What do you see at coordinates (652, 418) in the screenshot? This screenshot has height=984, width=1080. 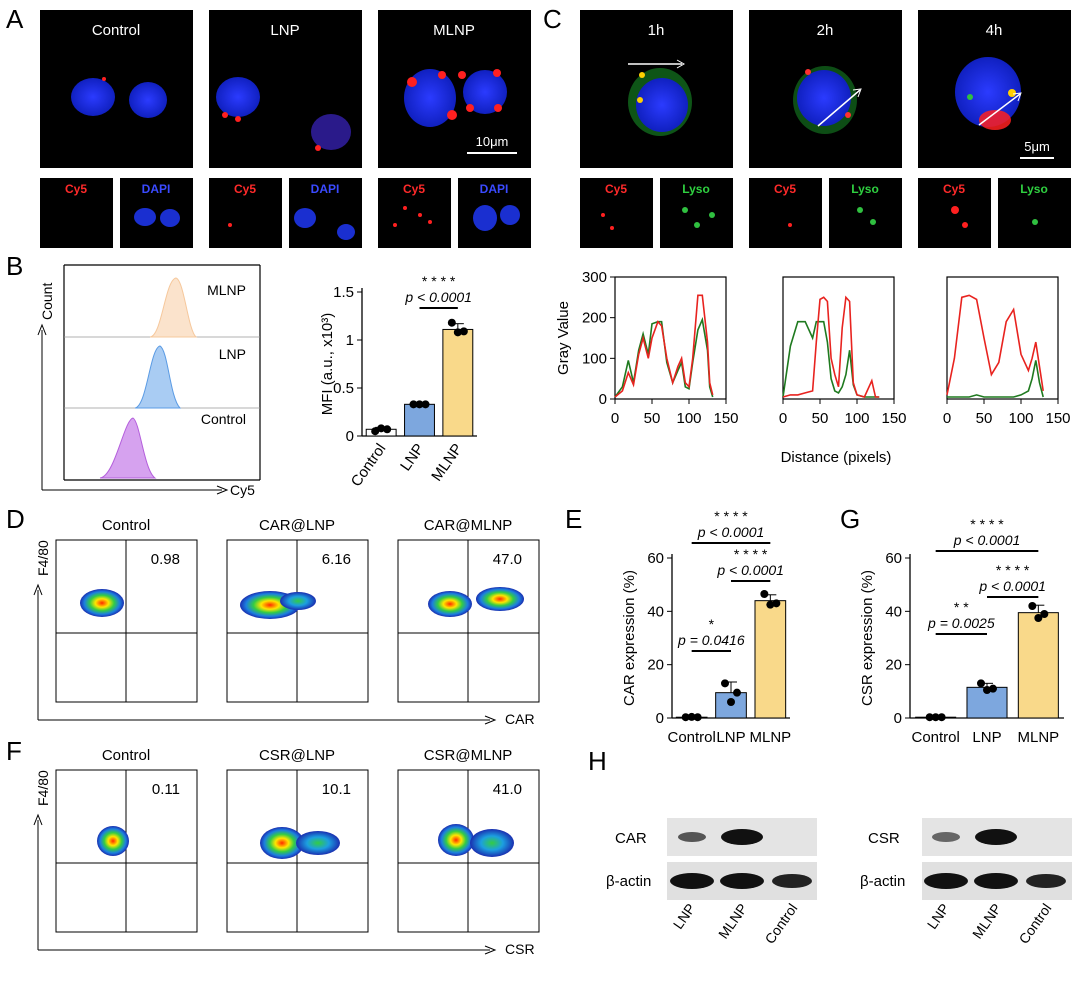 I see `x-tick-label: 50` at bounding box center [652, 418].